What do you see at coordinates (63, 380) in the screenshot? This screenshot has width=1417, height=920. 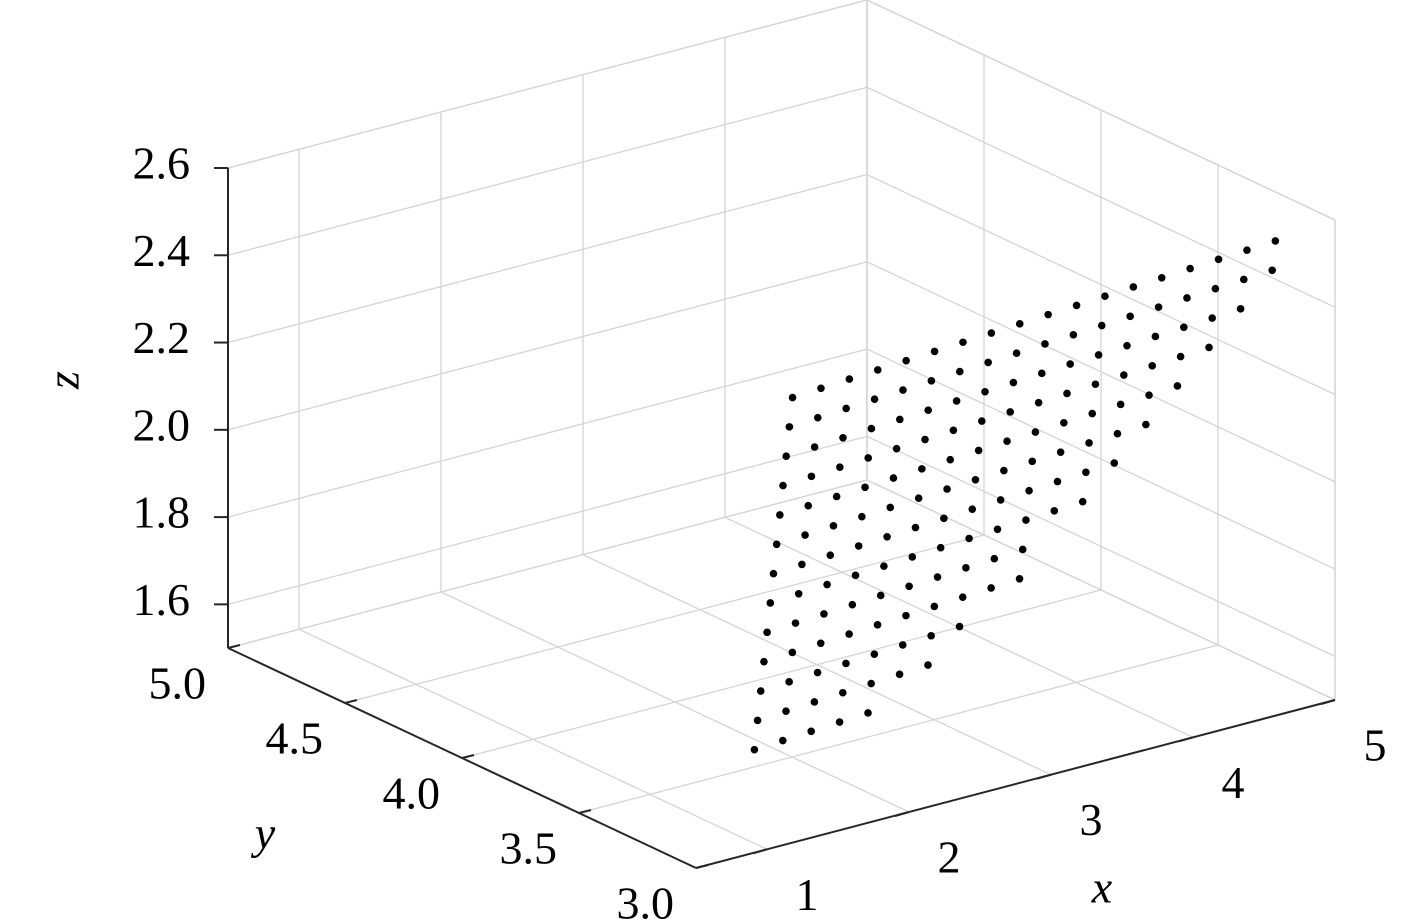 I see `z-axis-label: z` at bounding box center [63, 380].